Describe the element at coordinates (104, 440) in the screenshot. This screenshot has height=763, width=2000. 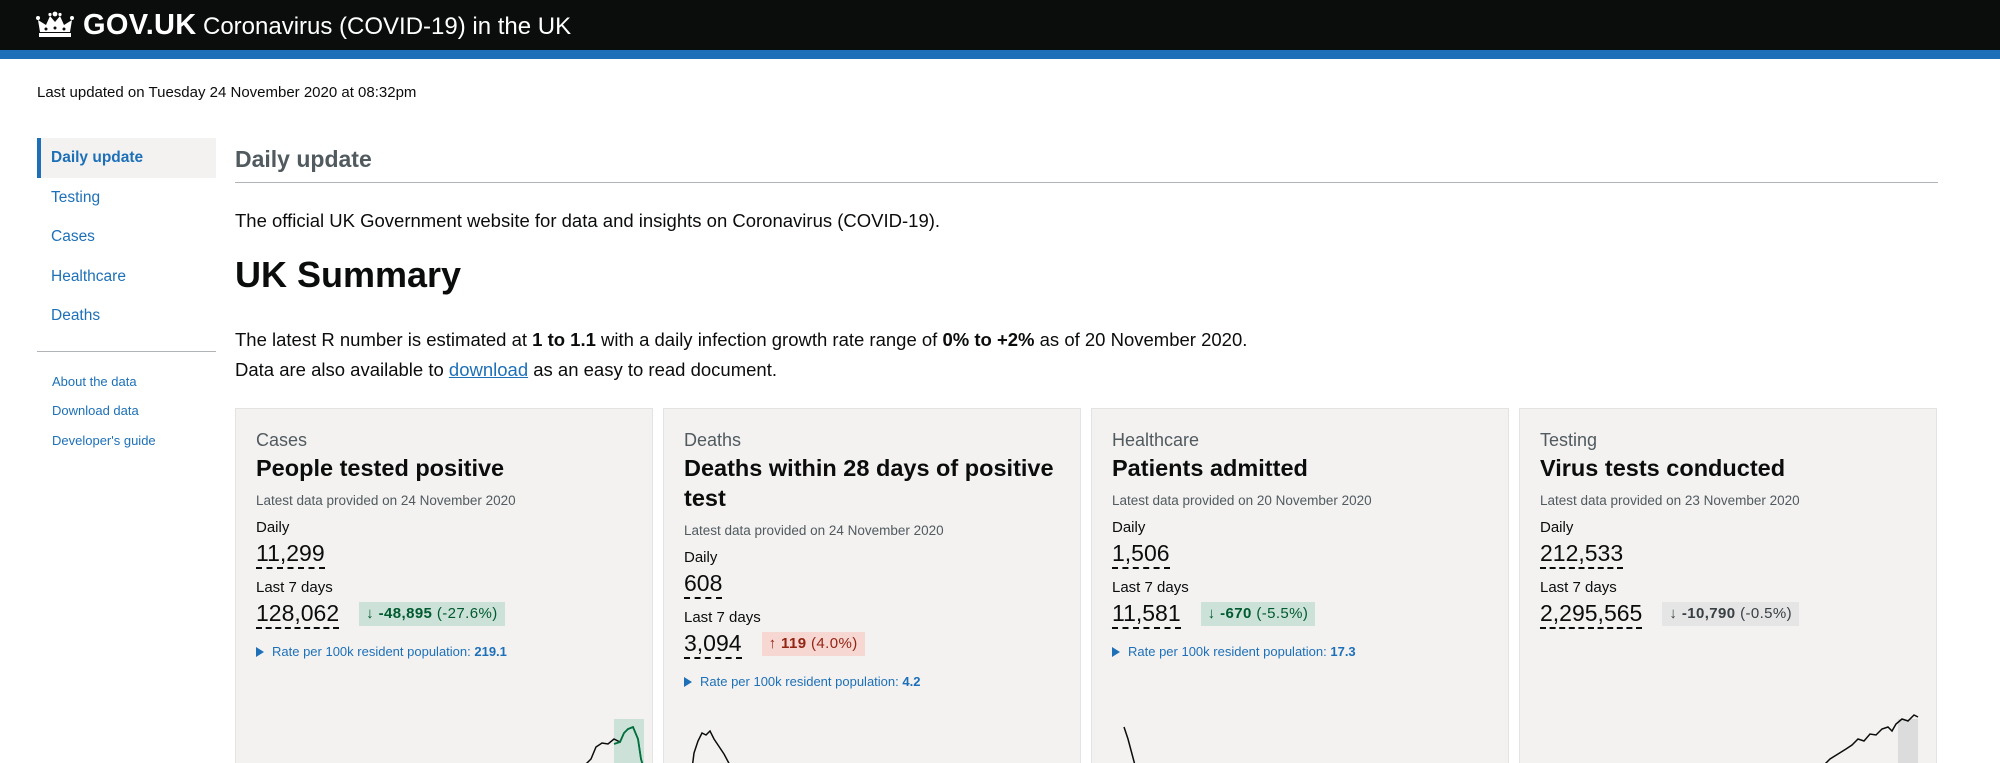
I see `developers-guide-link: Developer's guide` at that location.